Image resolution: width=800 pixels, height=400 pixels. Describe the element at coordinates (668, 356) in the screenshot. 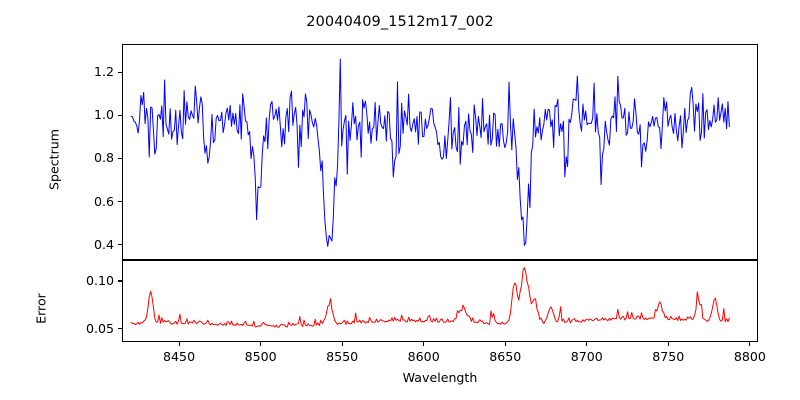

I see `x-tick-label: 8750` at that location.